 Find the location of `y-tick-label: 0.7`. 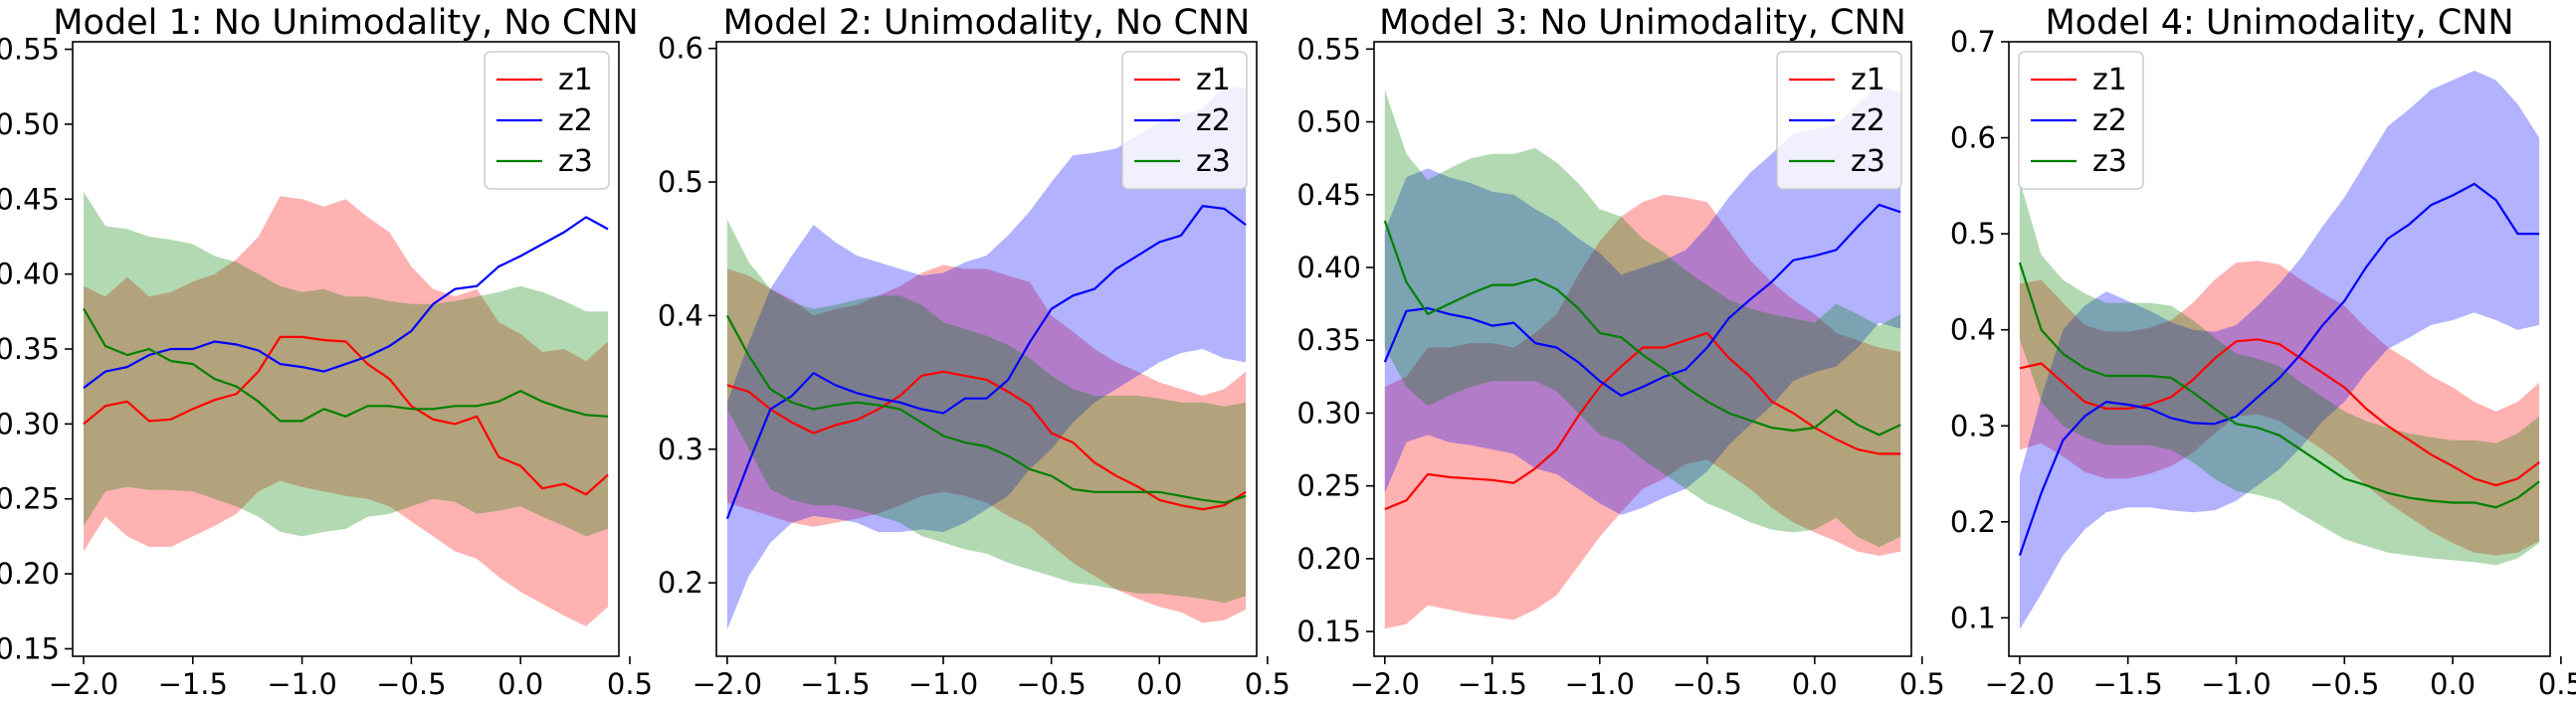

y-tick-label: 0.7 is located at coordinates (1973, 42).